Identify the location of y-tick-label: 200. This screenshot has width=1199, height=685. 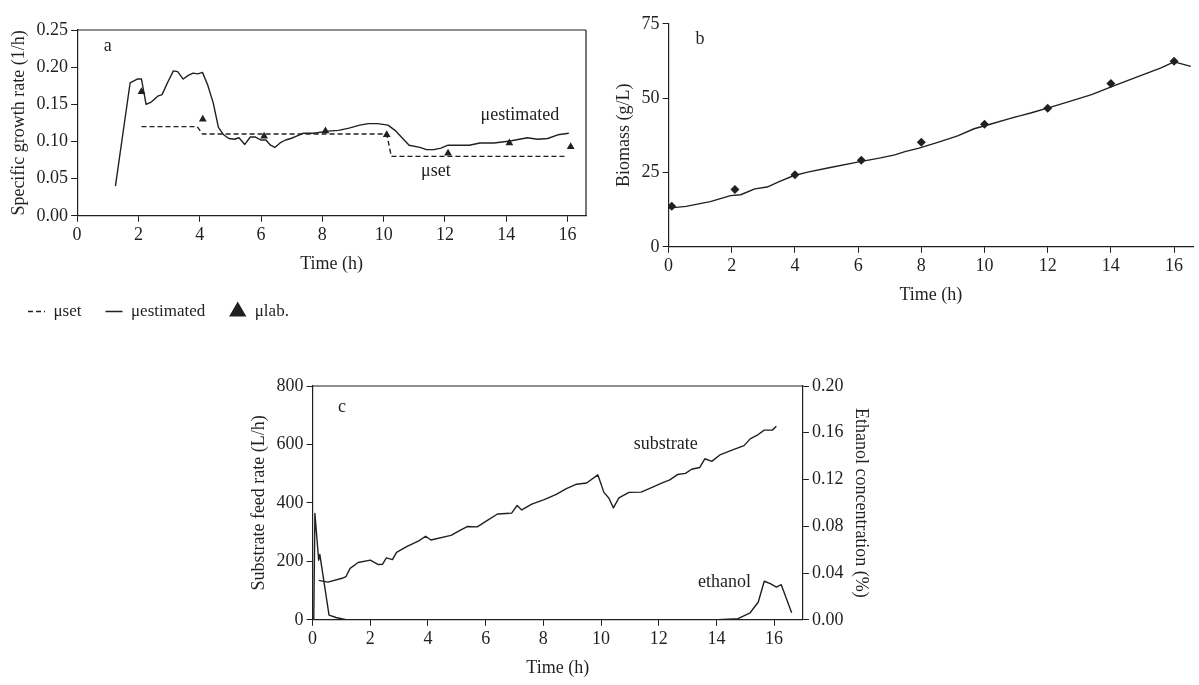
(290, 560).